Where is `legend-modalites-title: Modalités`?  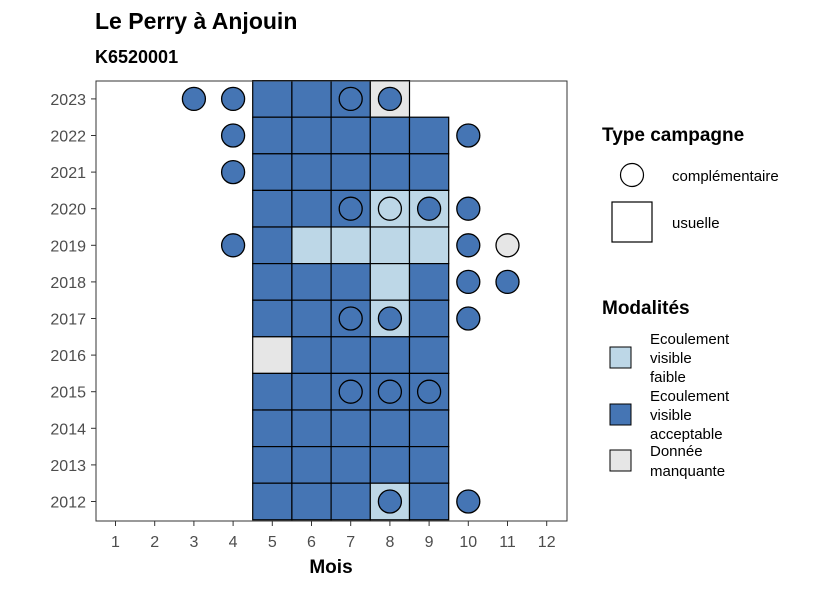
legend-modalites-title: Modalités is located at coordinates (646, 308).